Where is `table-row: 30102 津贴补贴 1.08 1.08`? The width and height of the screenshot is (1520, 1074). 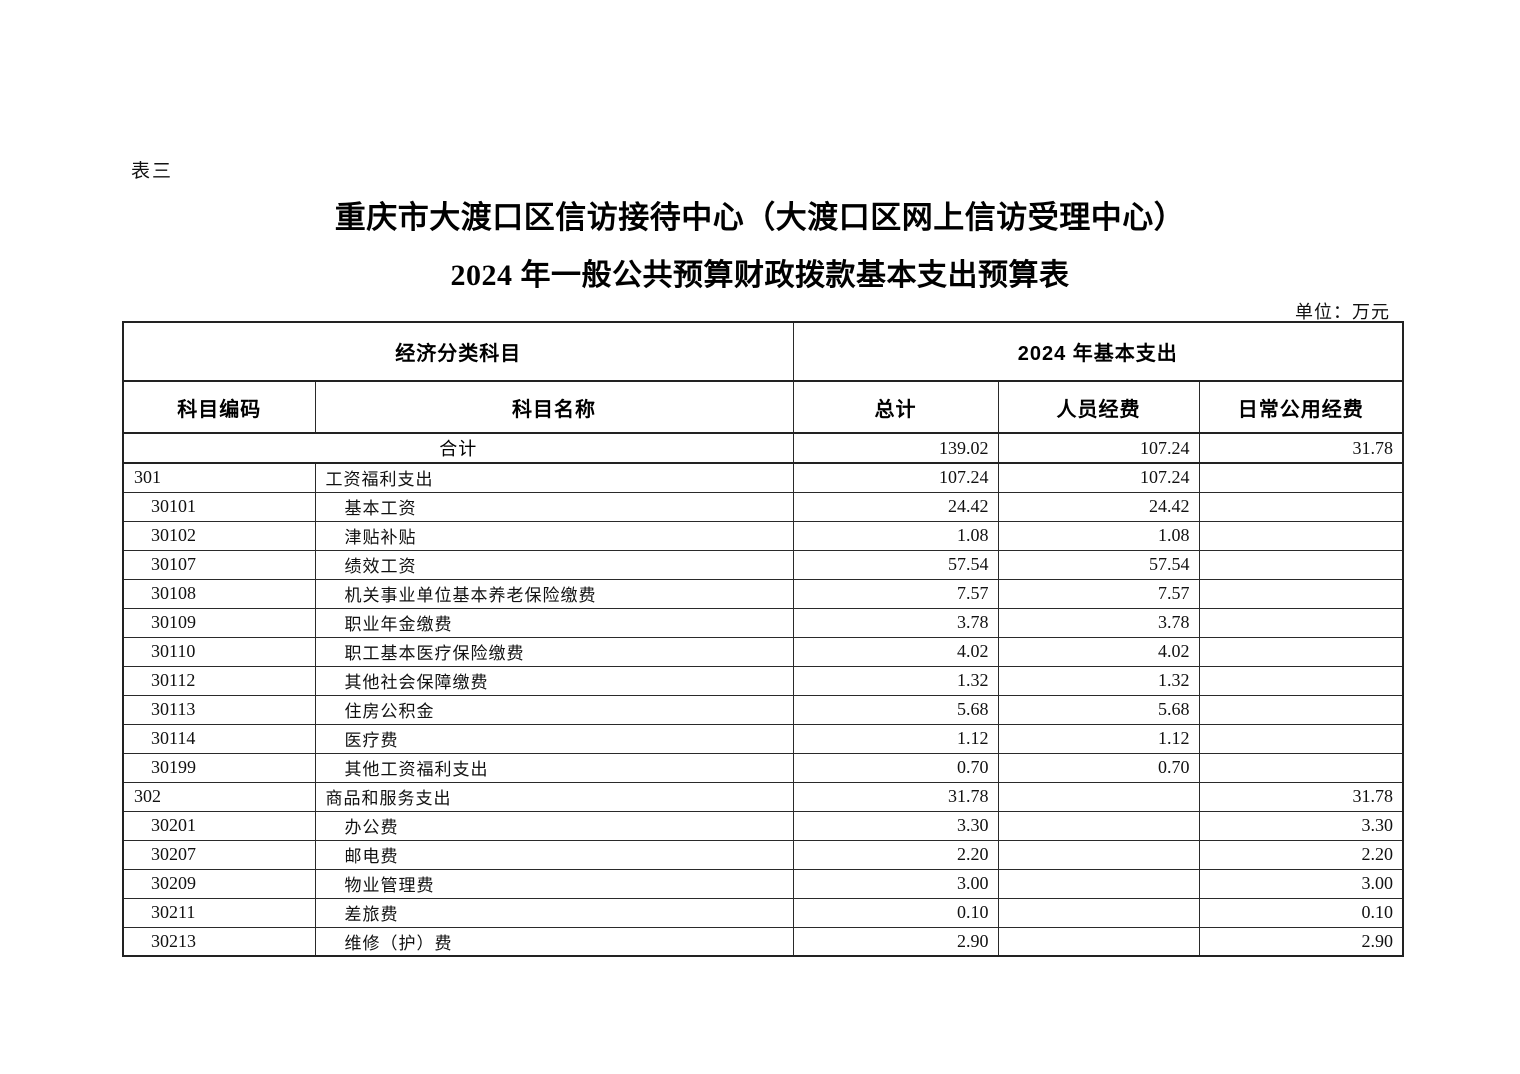
table-row: 30102 津贴补贴 1.08 1.08 is located at coordinates (763, 535).